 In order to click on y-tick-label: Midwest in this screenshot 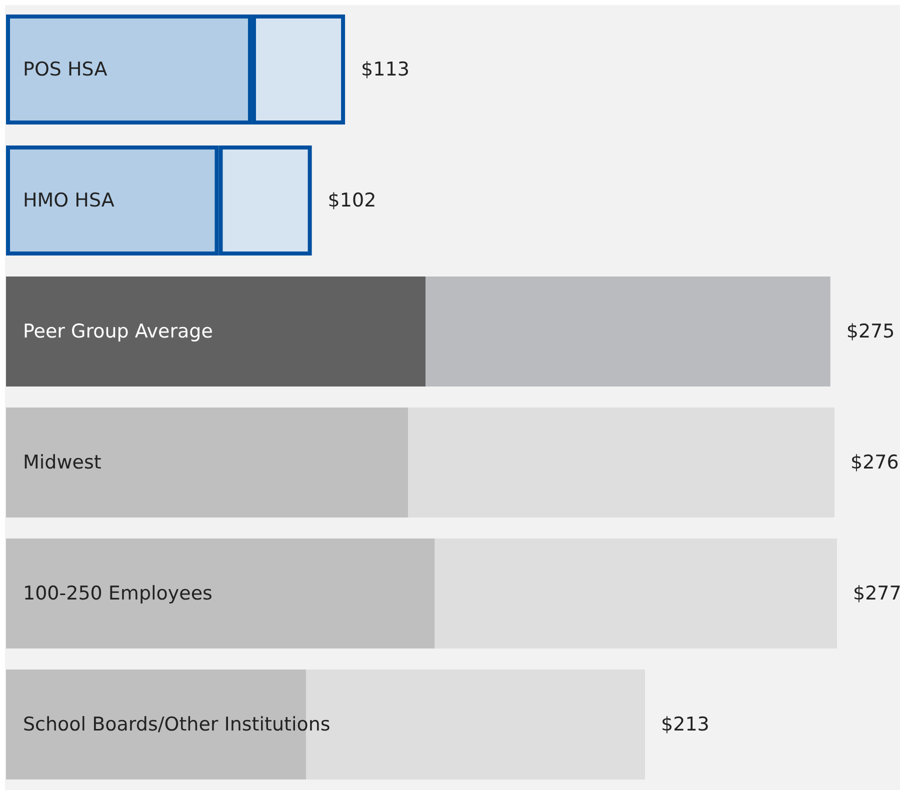, I will do `click(62, 463)`.